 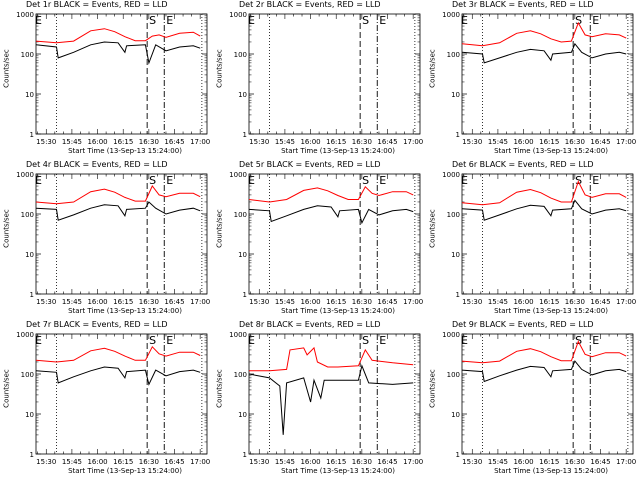 I want to click on panel-title: Det 1r BLACK = Events, RED = LLD, so click(x=97, y=4).